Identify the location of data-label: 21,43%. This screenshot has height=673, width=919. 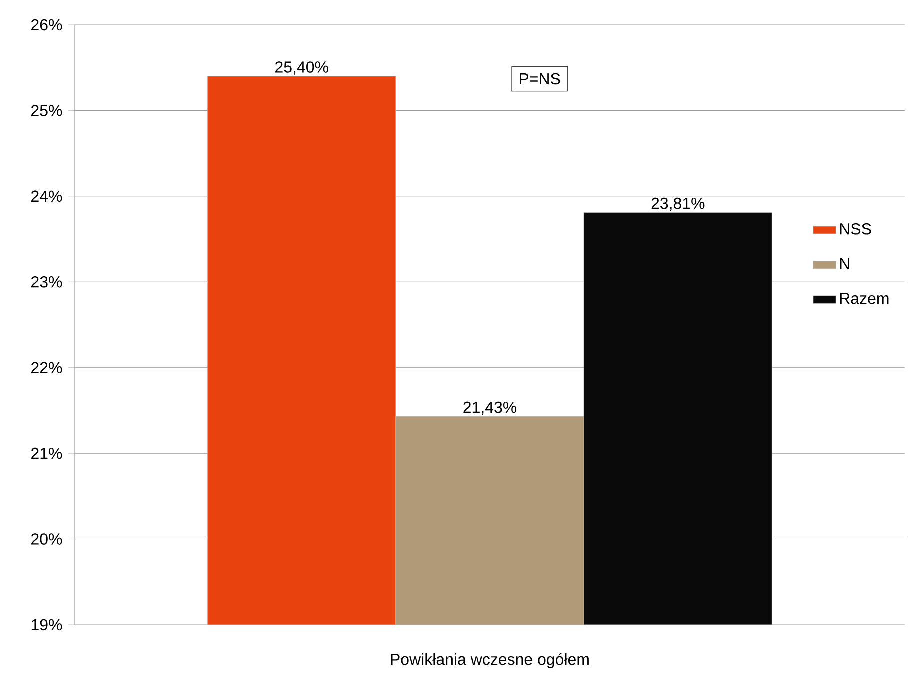
(490, 409).